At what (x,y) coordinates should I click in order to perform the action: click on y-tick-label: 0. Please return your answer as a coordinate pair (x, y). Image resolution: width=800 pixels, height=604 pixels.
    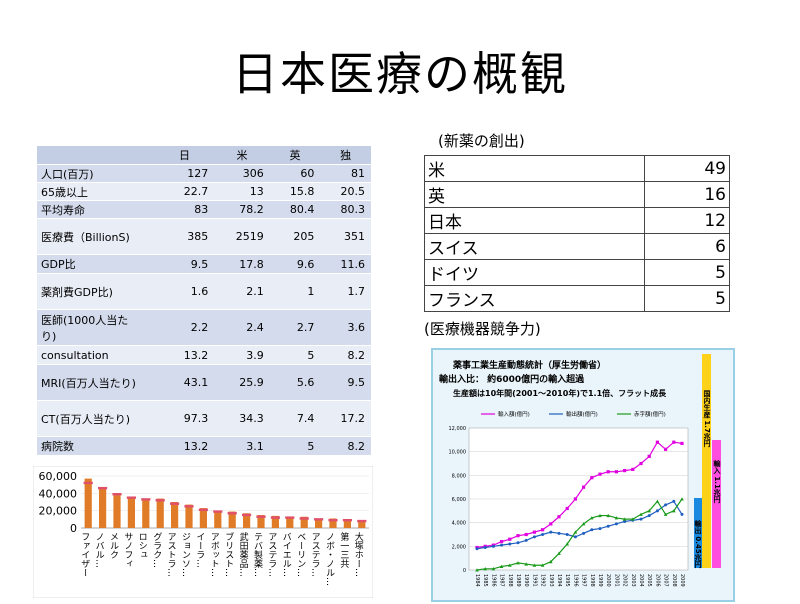
    Looking at the image, I should click on (73, 528).